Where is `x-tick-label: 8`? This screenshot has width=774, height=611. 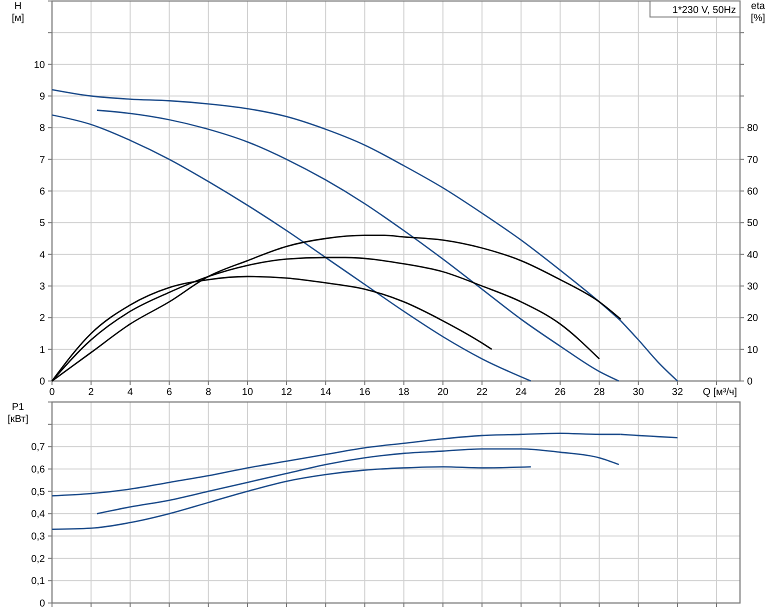 x-tick-label: 8 is located at coordinates (209, 392).